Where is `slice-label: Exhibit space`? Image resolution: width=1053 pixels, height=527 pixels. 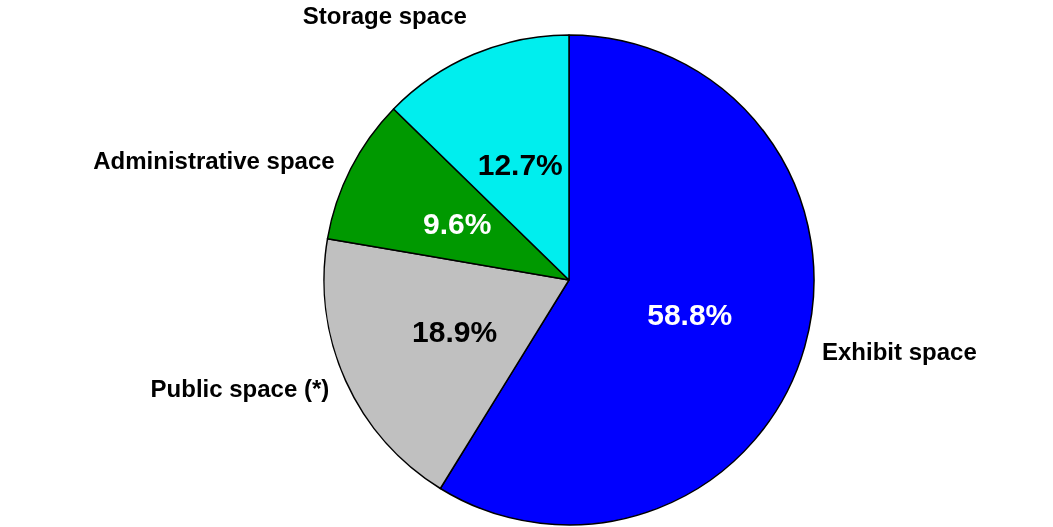 slice-label: Exhibit space is located at coordinates (899, 352).